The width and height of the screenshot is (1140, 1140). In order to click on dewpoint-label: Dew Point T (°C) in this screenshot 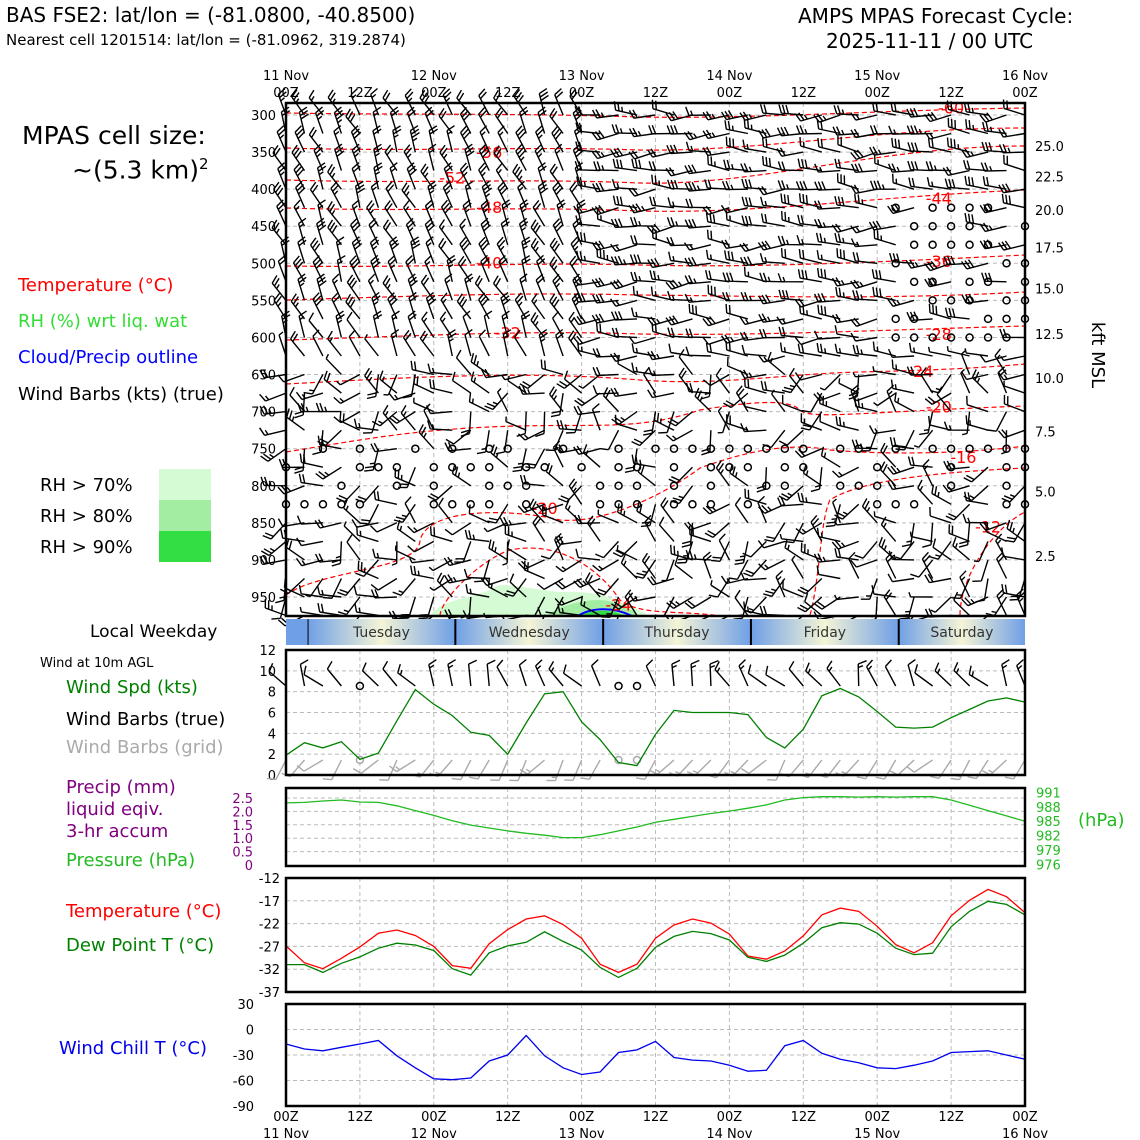, I will do `click(140, 945)`.